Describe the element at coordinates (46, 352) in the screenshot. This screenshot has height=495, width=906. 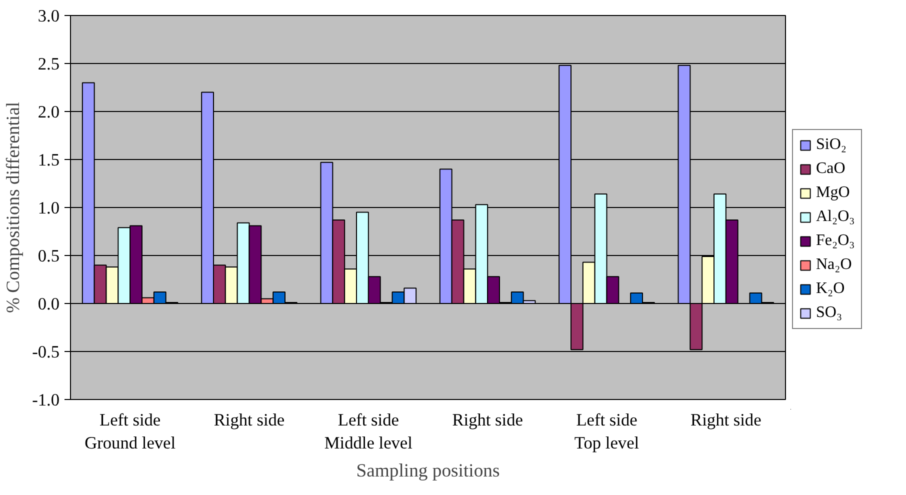
I see `y-tick-label: -0.5` at that location.